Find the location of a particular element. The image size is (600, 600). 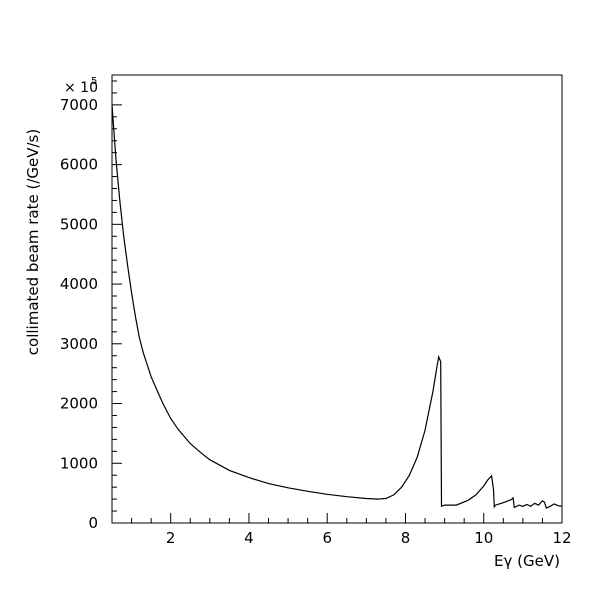

y-tick-label: 5000 is located at coordinates (79, 224).